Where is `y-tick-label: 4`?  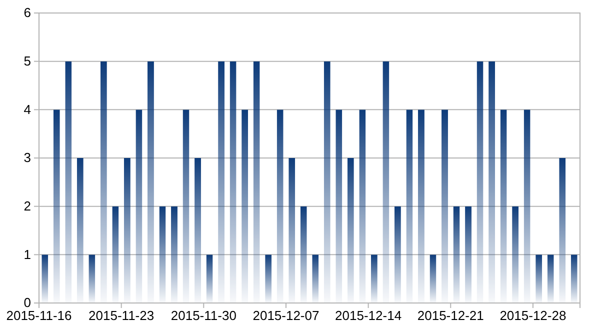
y-tick-label: 4 is located at coordinates (27, 109).